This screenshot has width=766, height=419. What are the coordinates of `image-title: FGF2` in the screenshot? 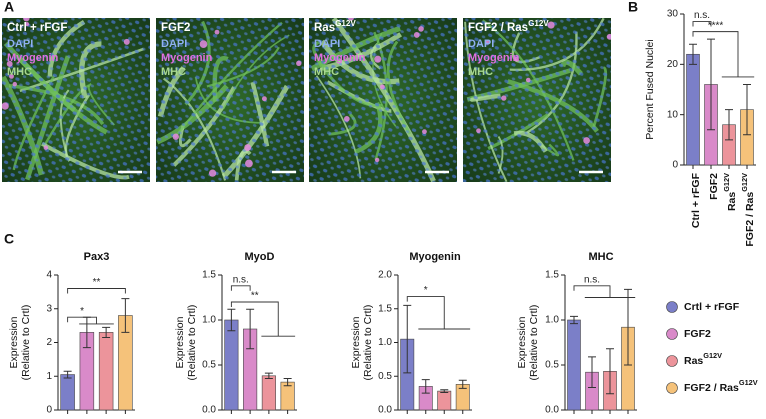 It's located at (175, 28).